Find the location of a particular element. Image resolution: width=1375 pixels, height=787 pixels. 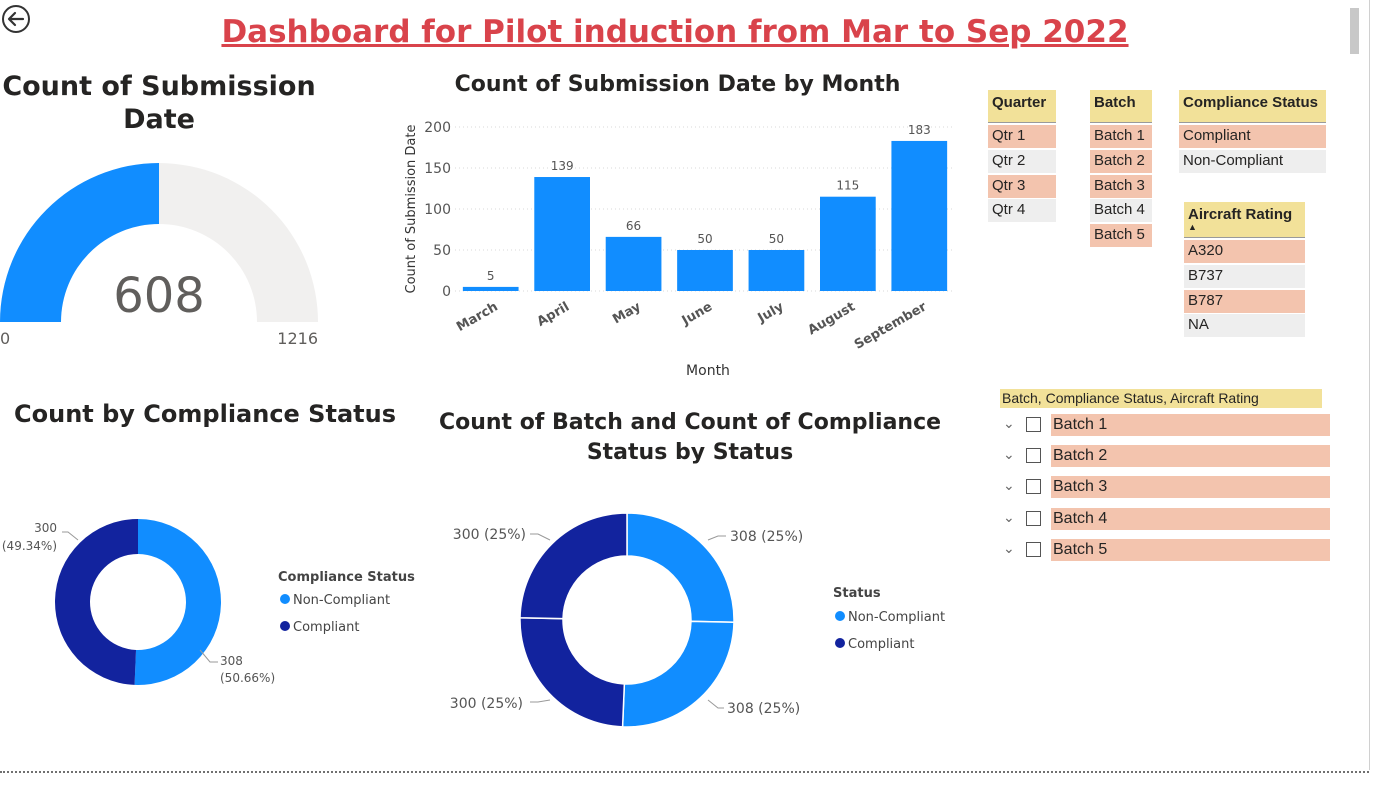

donut2-legend-item: Compliant is located at coordinates (881, 644).